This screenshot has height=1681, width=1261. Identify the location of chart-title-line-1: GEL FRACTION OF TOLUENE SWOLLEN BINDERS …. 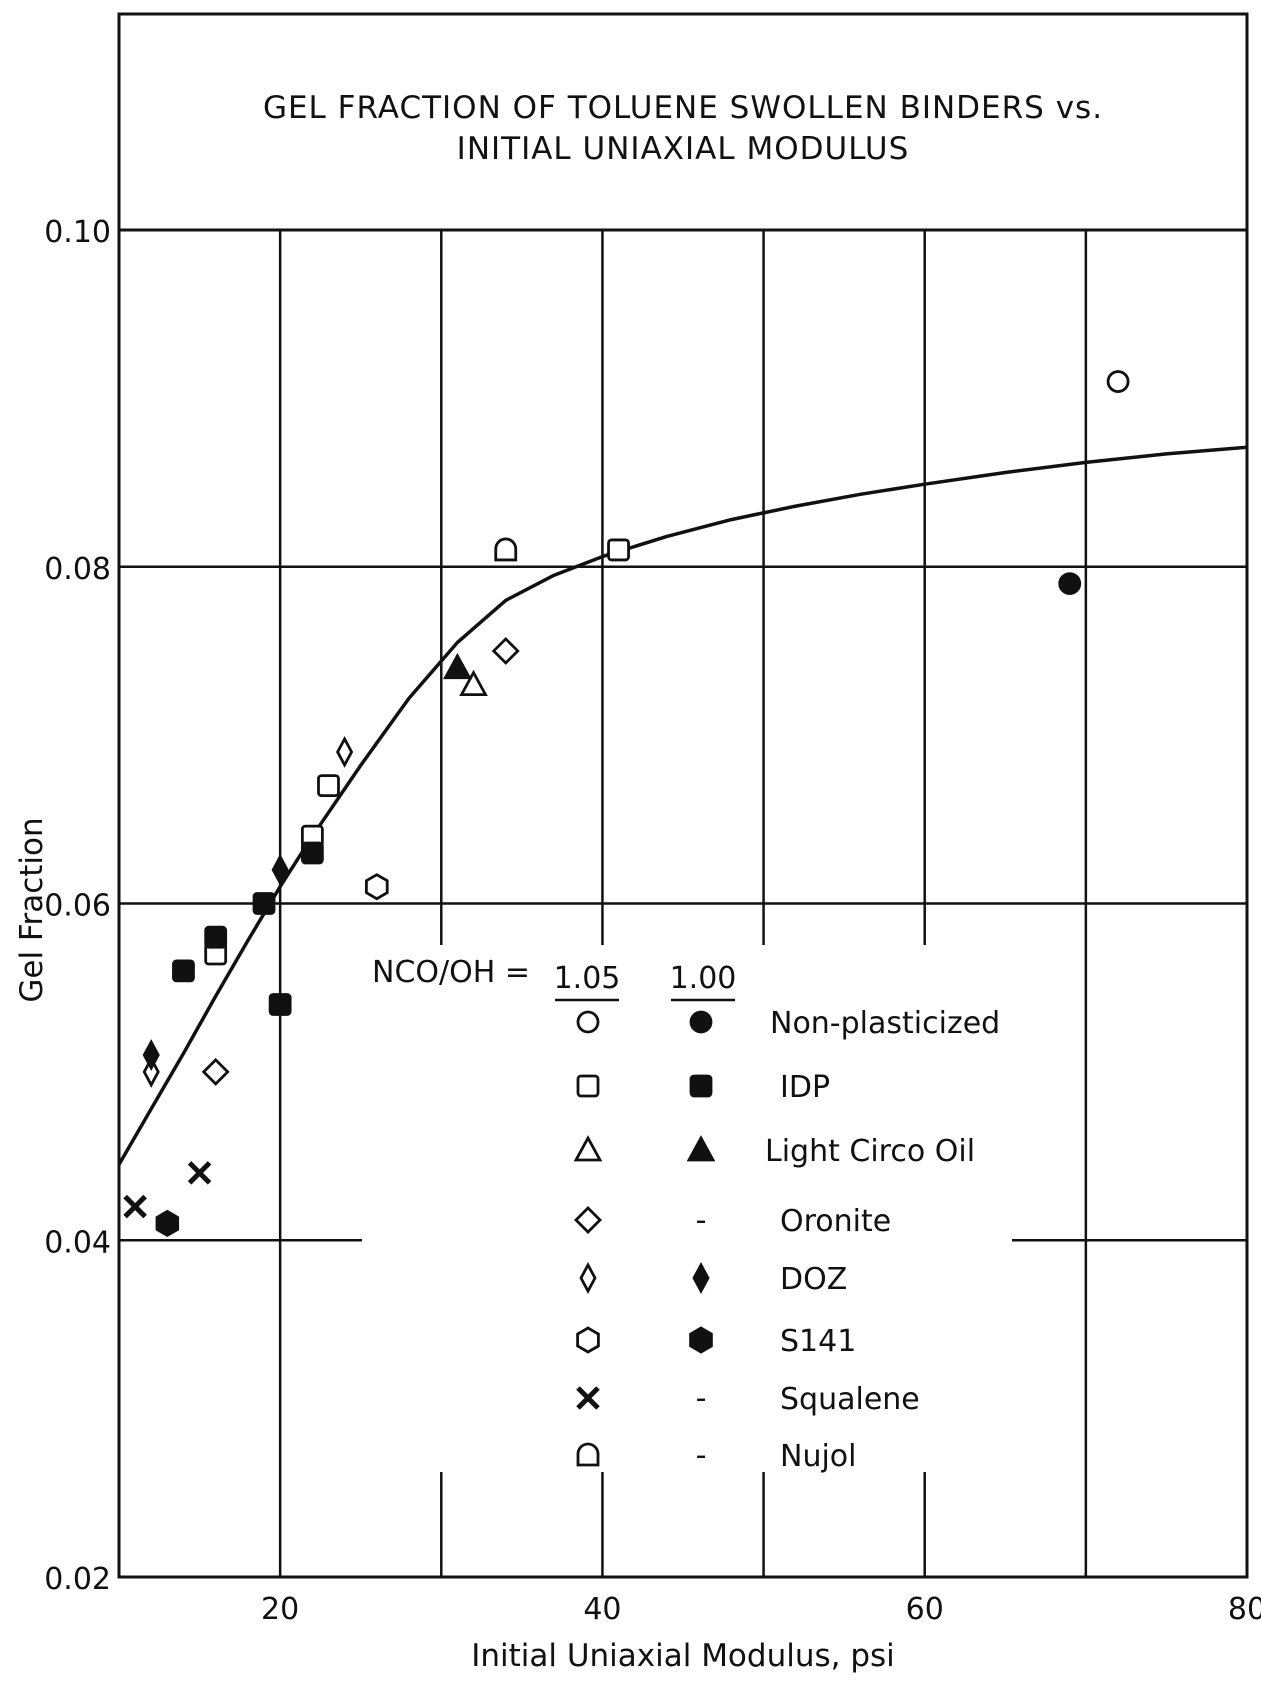
(683, 108).